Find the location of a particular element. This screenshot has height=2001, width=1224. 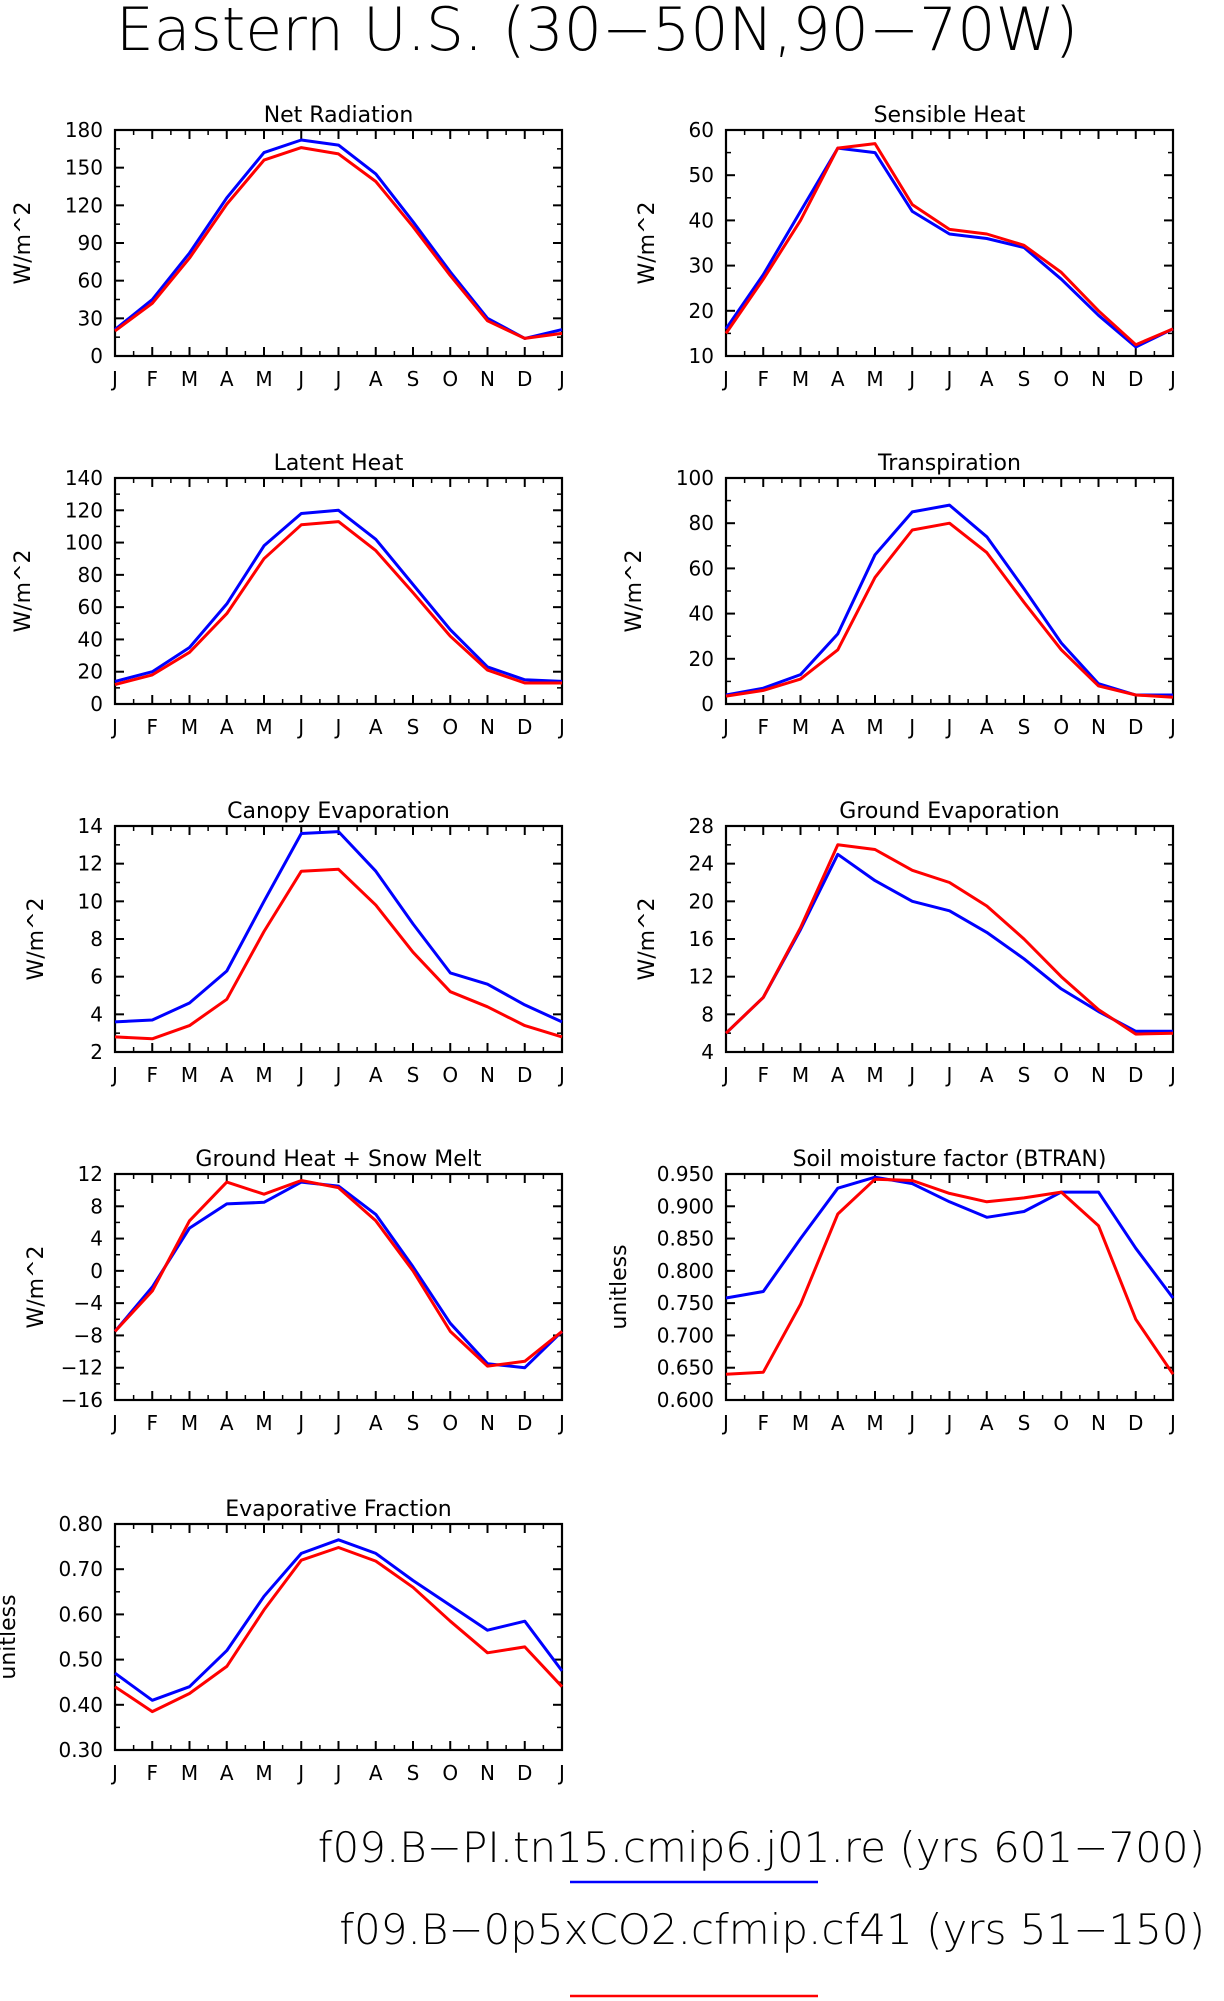

y-tick-label: 24 is located at coordinates (701, 864).